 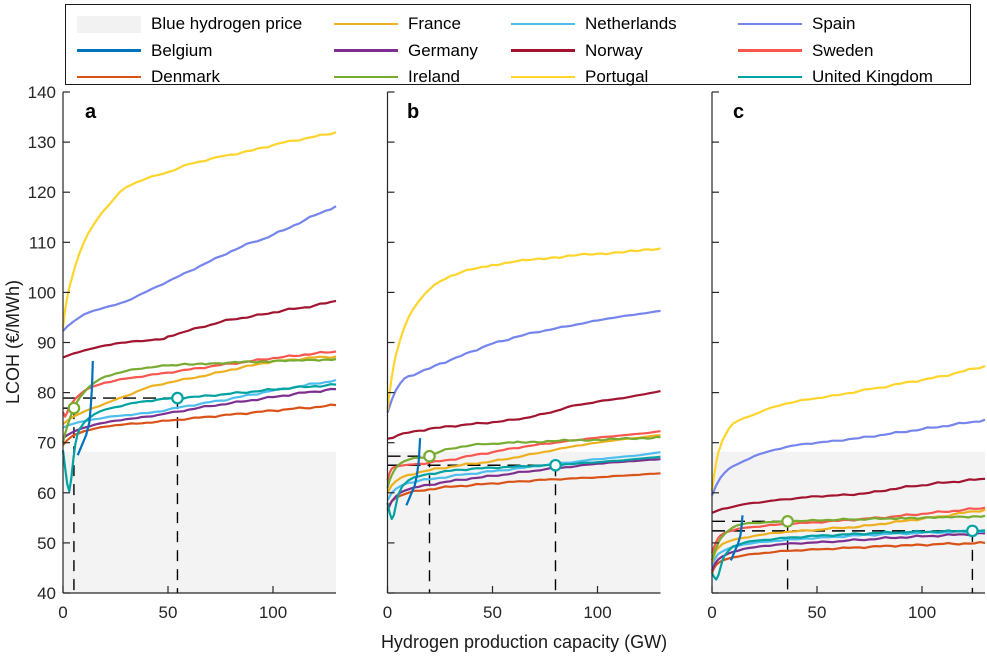 What do you see at coordinates (524, 415) in the screenshot?
I see `series-b-norway` at bounding box center [524, 415].